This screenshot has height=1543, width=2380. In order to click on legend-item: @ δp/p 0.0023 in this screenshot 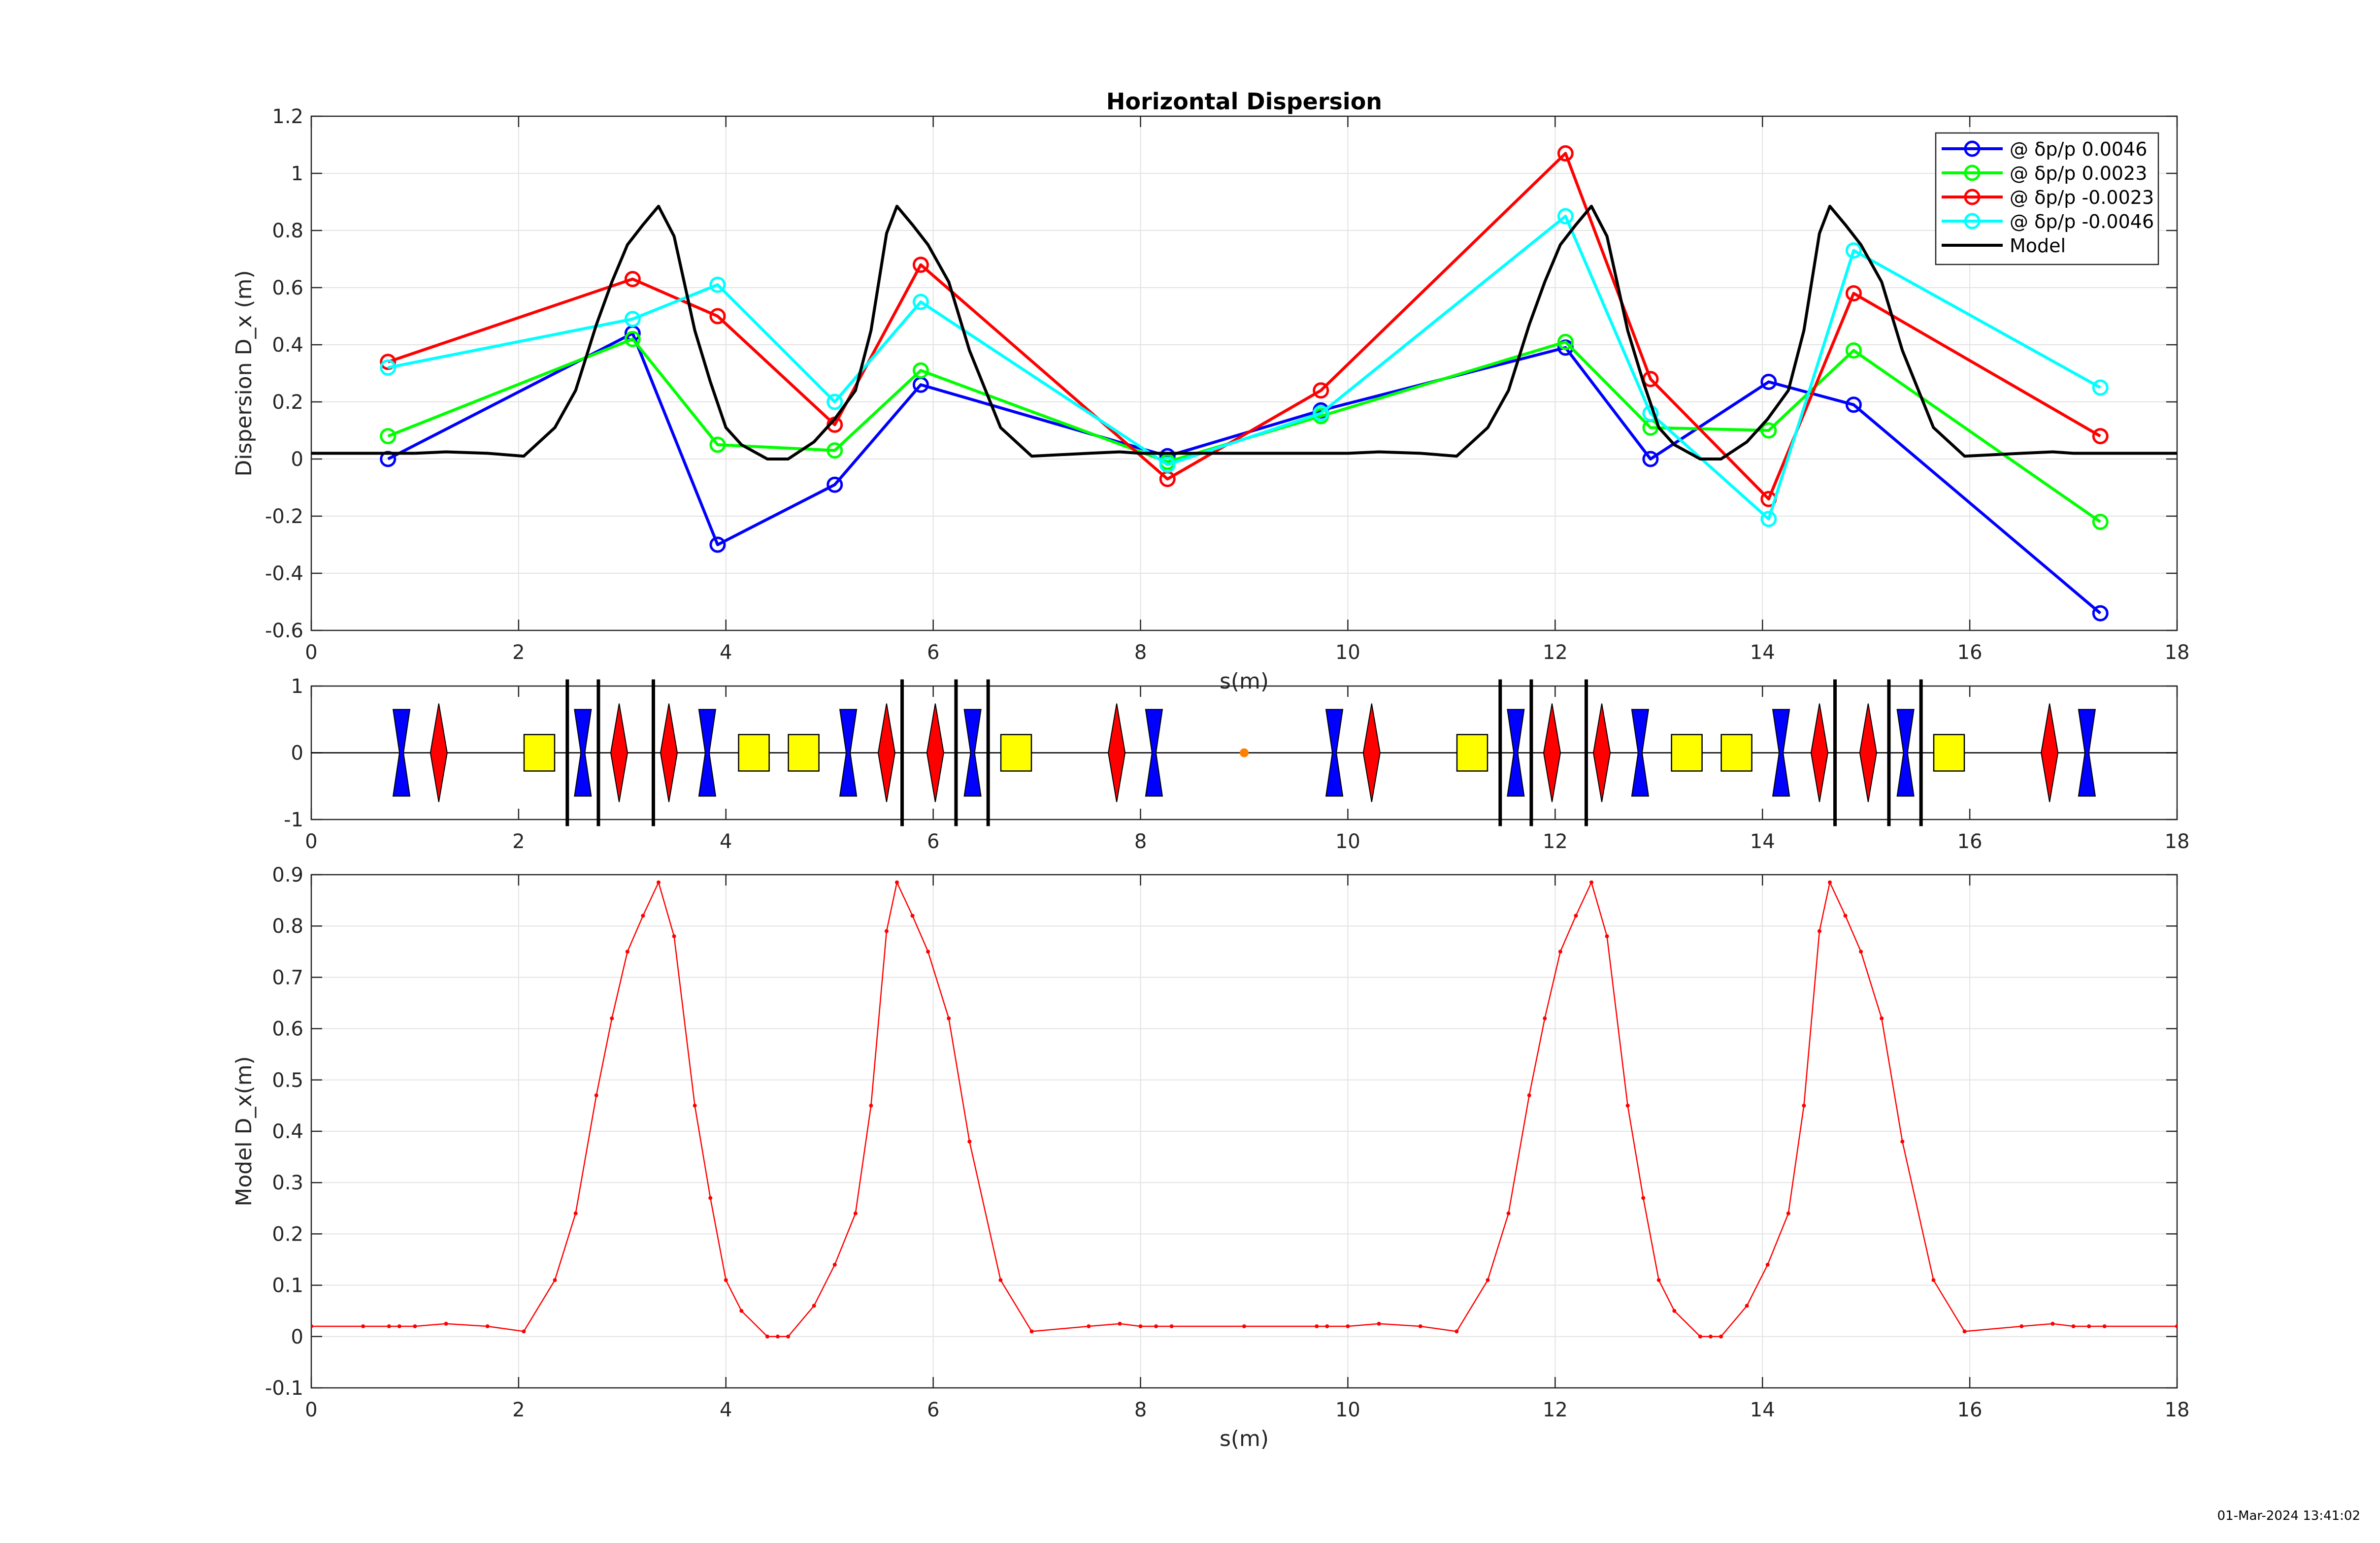, I will do `click(2044, 173)`.